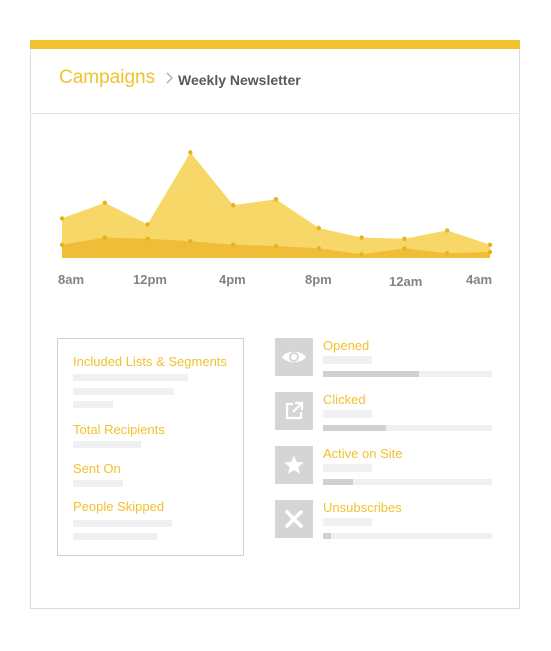  What do you see at coordinates (407, 482) in the screenshot?
I see `active-progress-bar` at bounding box center [407, 482].